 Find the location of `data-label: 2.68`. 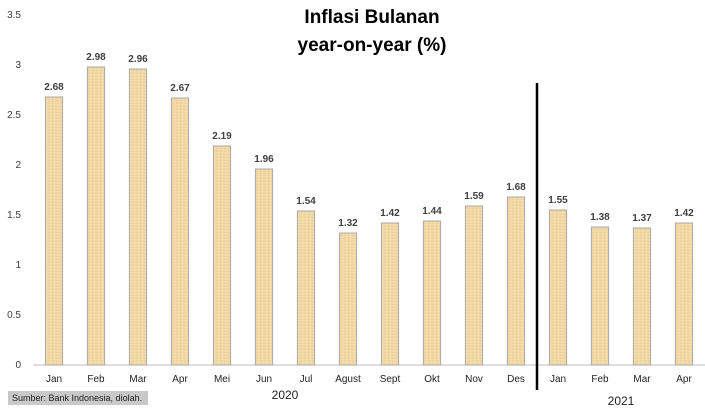

data-label: 2.68 is located at coordinates (54, 87).